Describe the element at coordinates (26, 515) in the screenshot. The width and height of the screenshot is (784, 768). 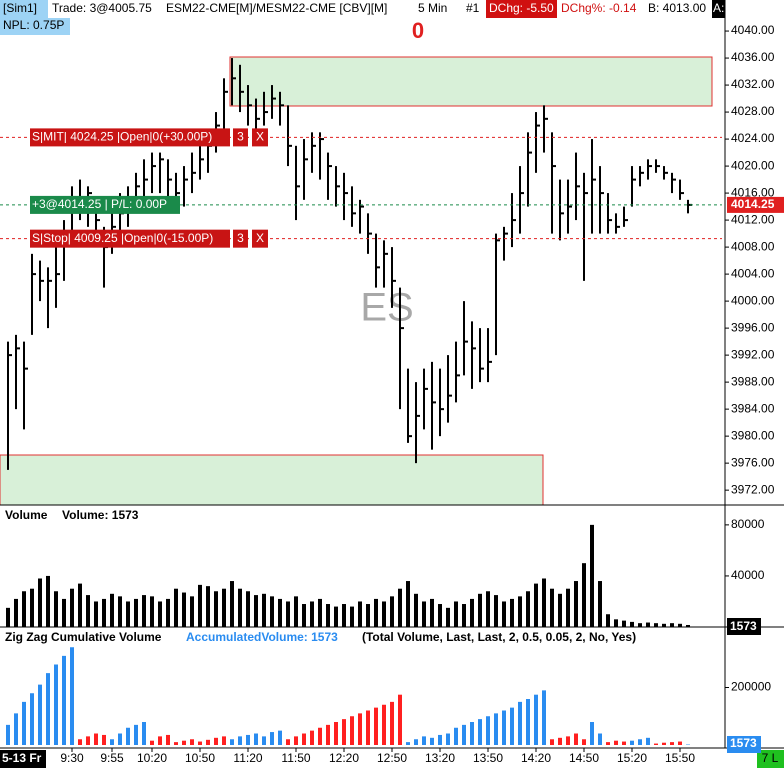
I see `volume-title: Volume` at that location.